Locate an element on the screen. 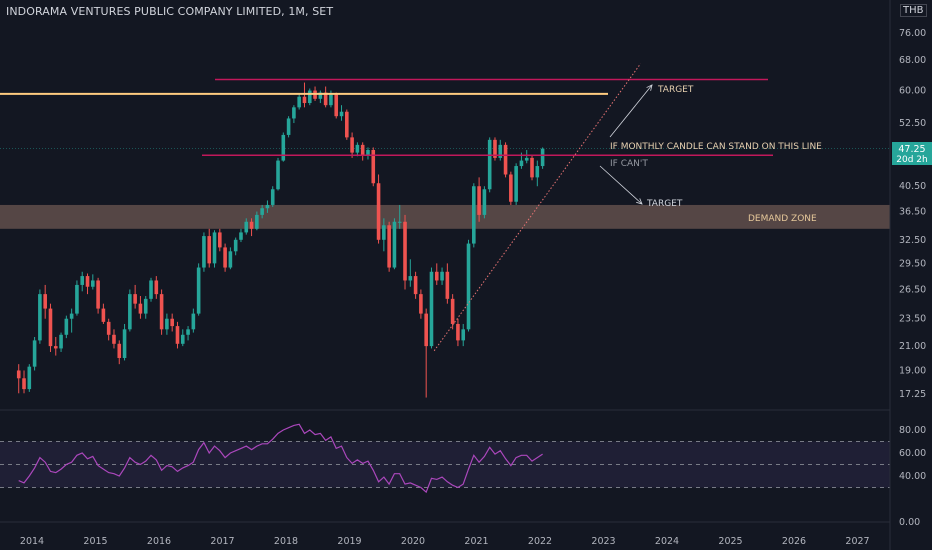 The height and width of the screenshot is (550, 932). year-tick-label: 2022 is located at coordinates (540, 541).